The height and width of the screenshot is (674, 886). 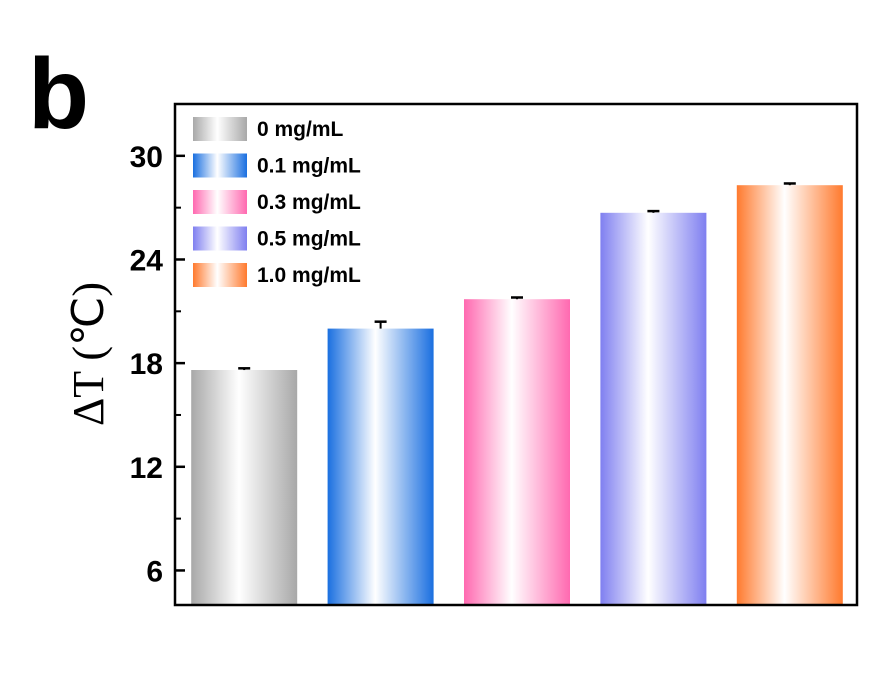 What do you see at coordinates (309, 202) in the screenshot?
I see `legend-label: 0.3 mg/mL` at bounding box center [309, 202].